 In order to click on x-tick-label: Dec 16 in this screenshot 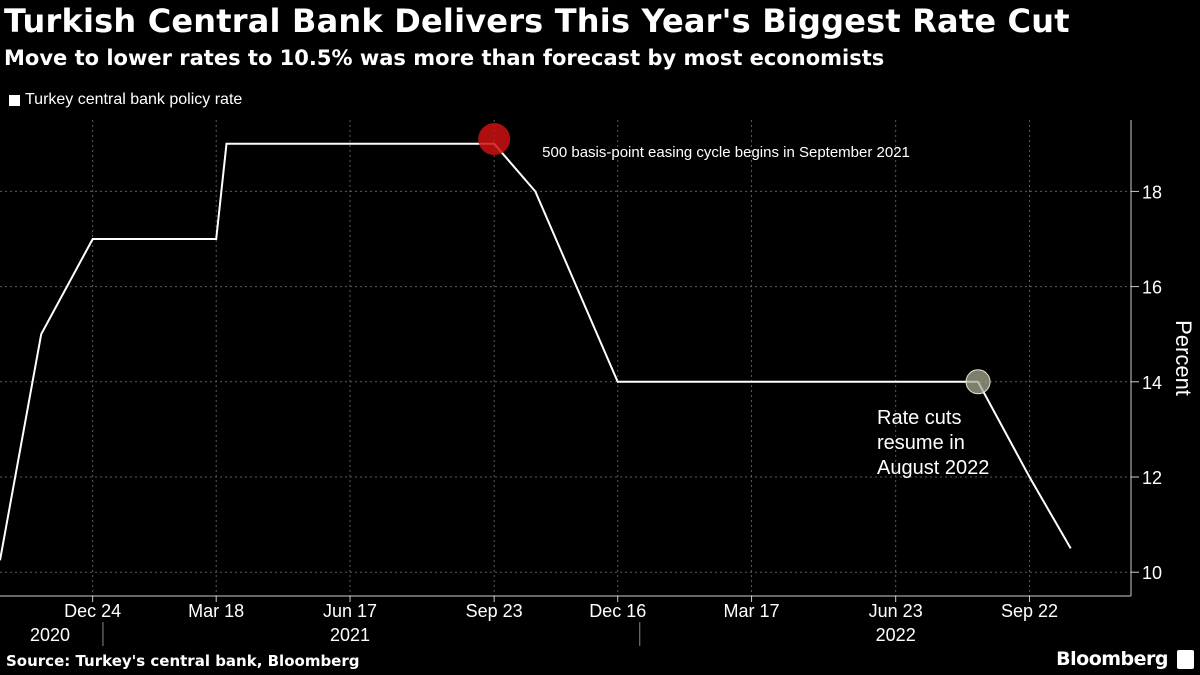, I will do `click(617, 611)`.